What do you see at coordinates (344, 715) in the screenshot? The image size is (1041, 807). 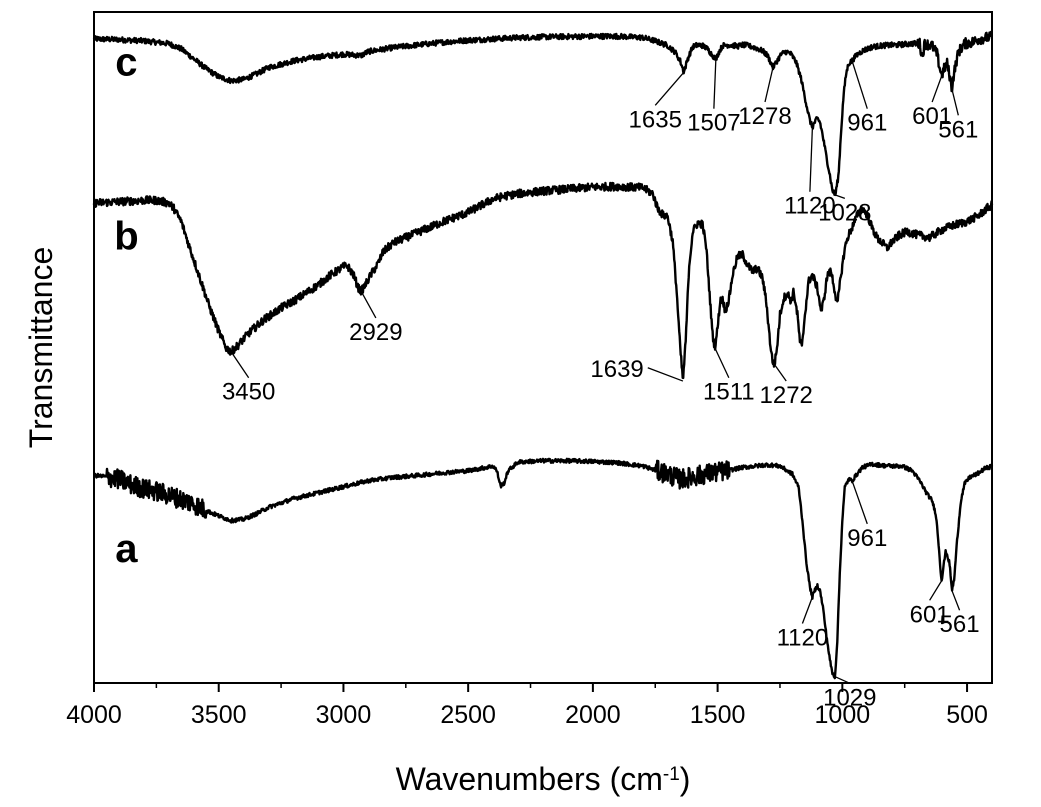 I see `x-tick-label: 3000` at bounding box center [344, 715].